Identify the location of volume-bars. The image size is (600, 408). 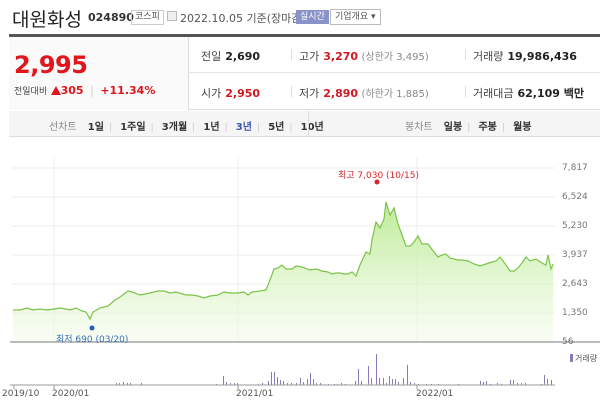
(334, 369).